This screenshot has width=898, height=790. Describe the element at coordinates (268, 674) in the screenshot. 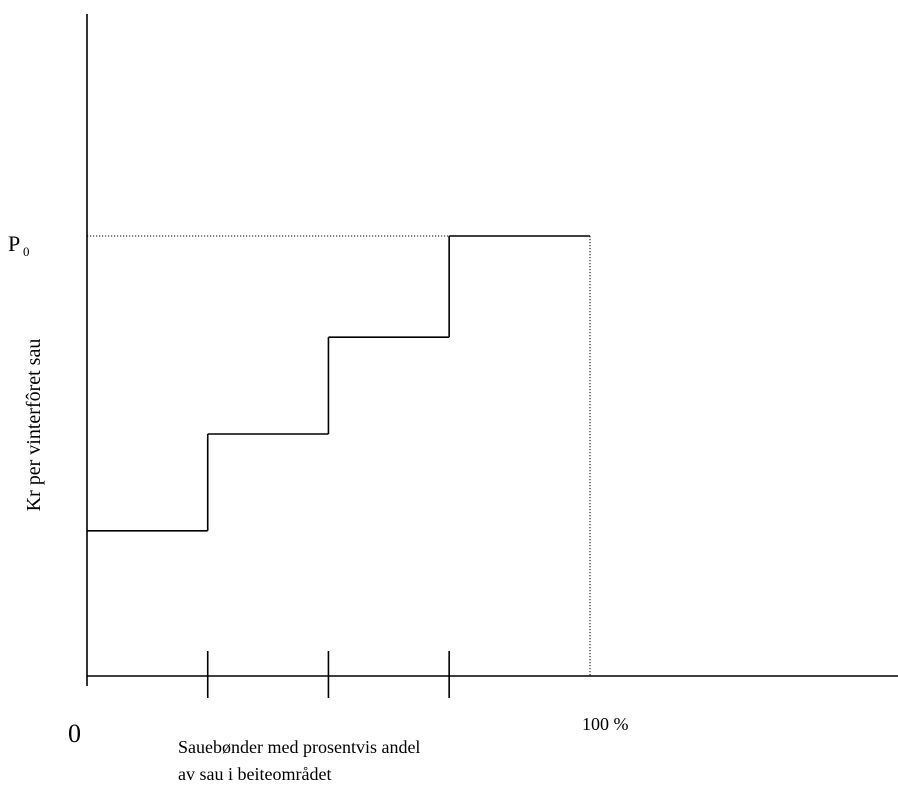

I see `x-ticks` at that location.